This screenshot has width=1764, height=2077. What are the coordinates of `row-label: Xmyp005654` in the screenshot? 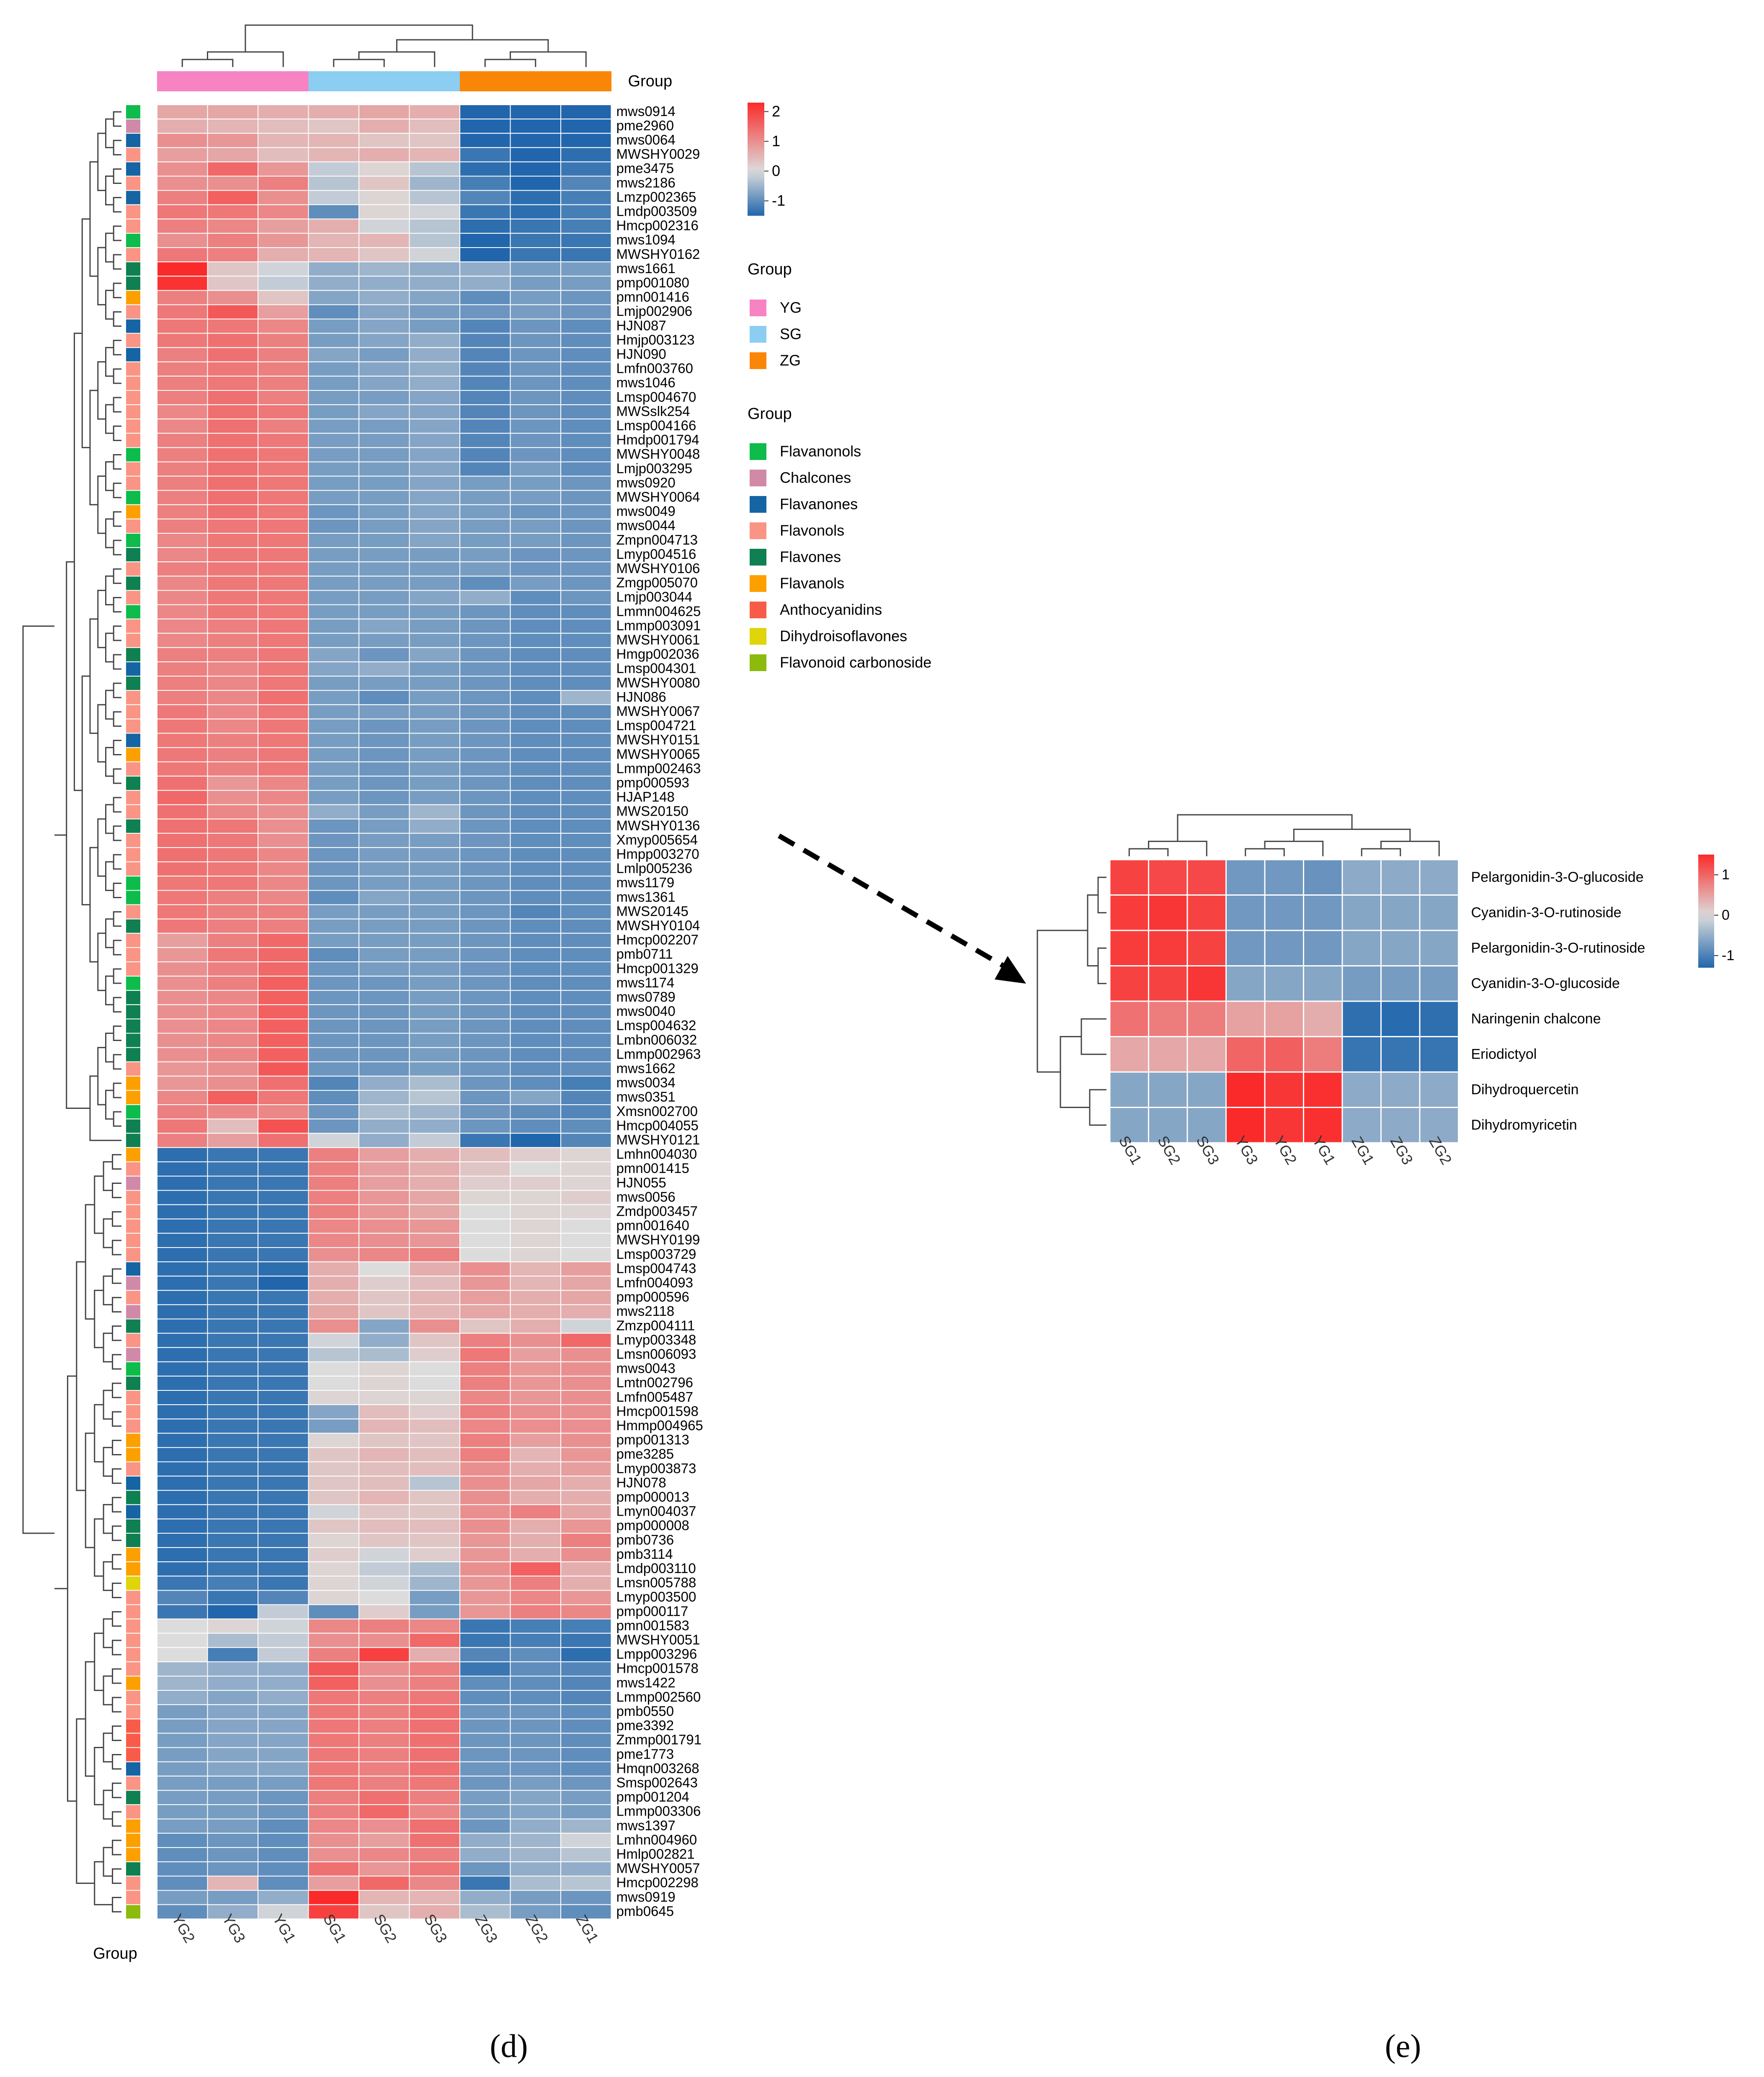 It's located at (657, 839).